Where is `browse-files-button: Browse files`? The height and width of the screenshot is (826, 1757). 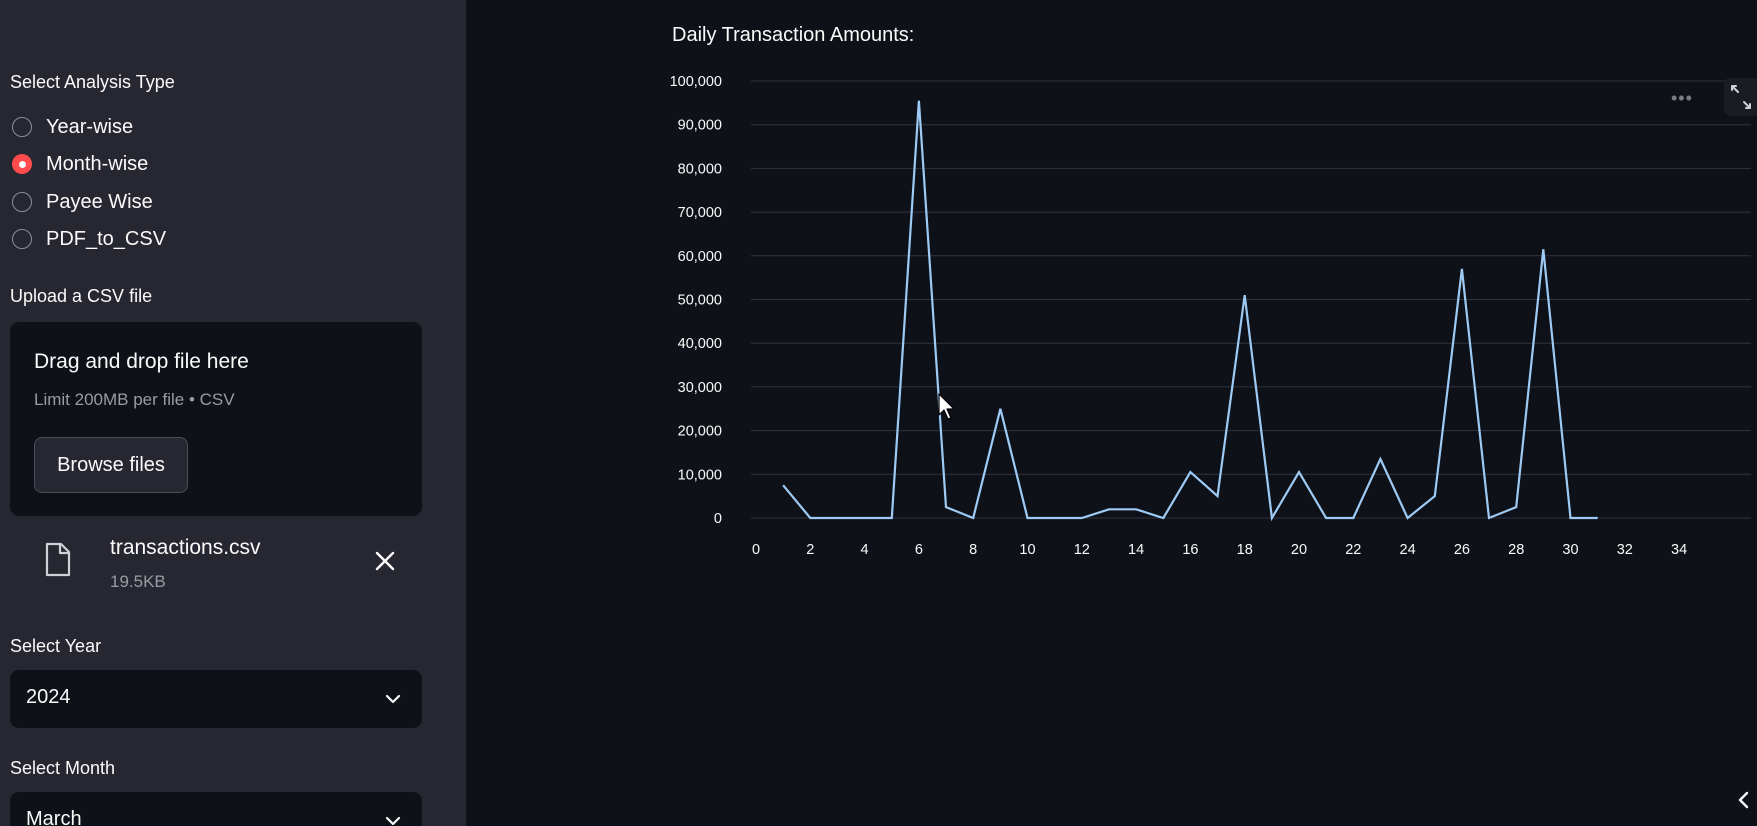
browse-files-button: Browse files is located at coordinates (111, 465).